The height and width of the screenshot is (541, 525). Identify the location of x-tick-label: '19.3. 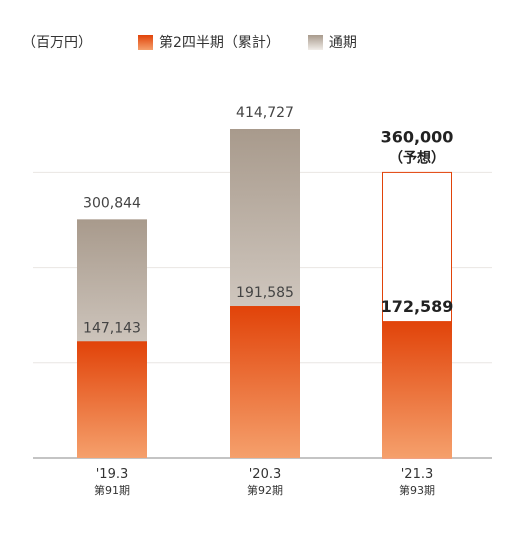
(112, 474).